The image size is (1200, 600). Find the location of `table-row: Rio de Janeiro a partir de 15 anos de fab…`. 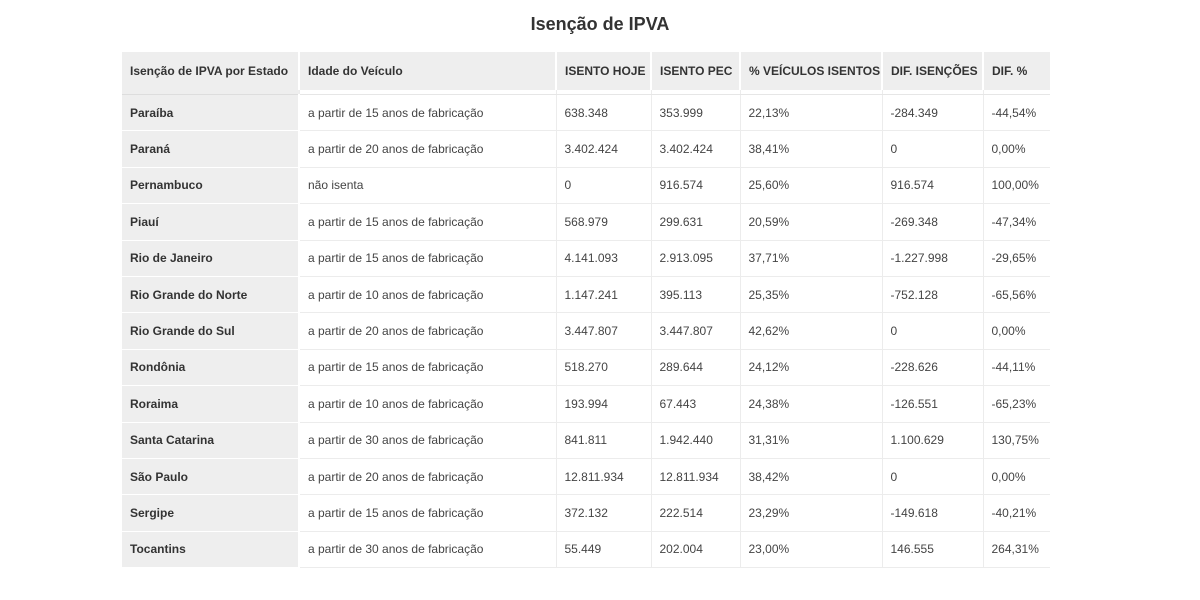

table-row: Rio de Janeiro a partir de 15 anos de fab… is located at coordinates (586, 258).